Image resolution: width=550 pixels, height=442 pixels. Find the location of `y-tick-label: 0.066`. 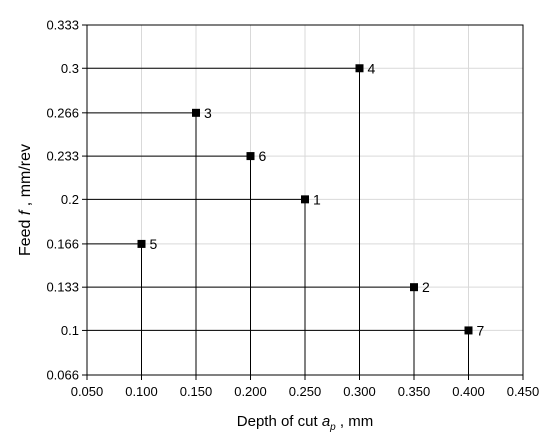

y-tick-label: 0.066 is located at coordinates (62, 375).